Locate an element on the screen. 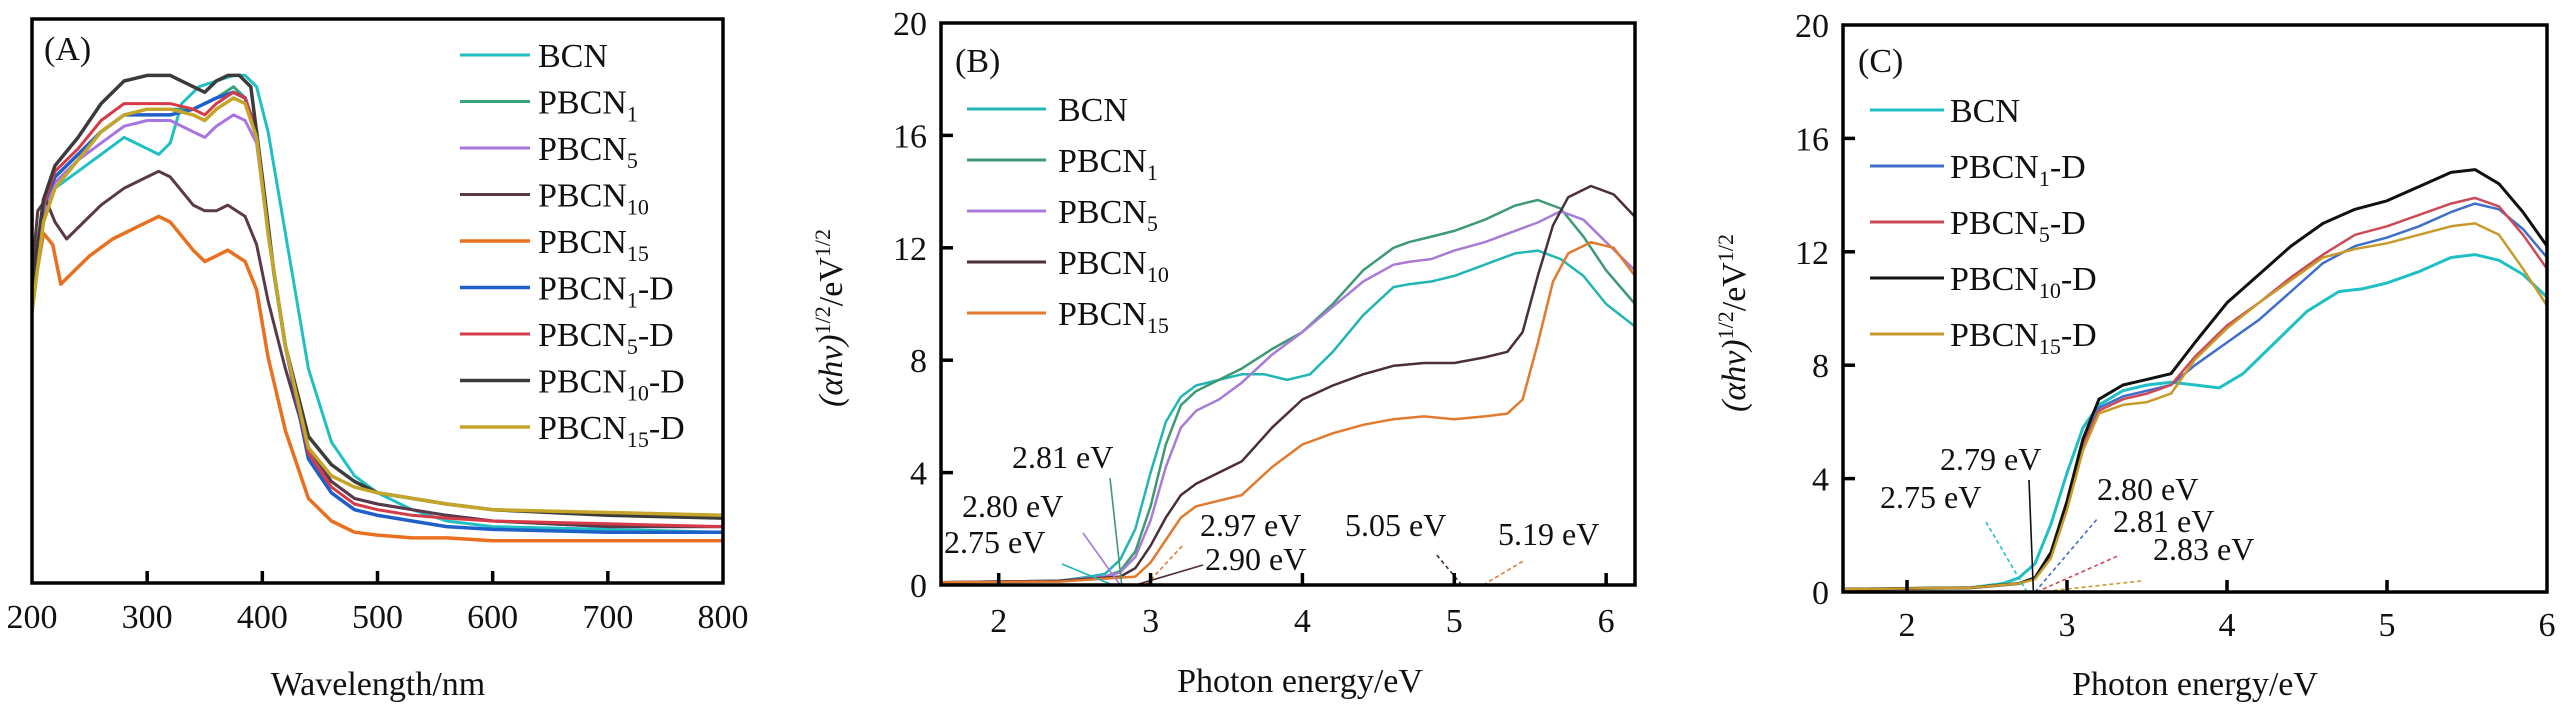 The height and width of the screenshot is (720, 2567). panel-a-x-tick-label-1: 300 is located at coordinates (147, 617).